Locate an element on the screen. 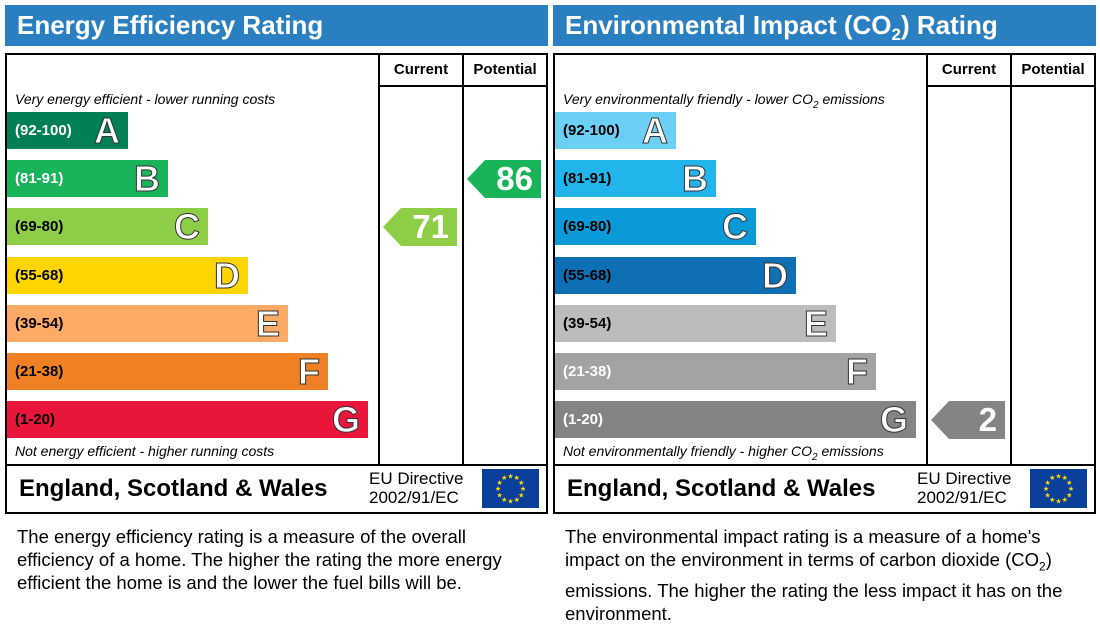 The width and height of the screenshot is (1100, 625). current-rating-arrow: 2 is located at coordinates (968, 419).